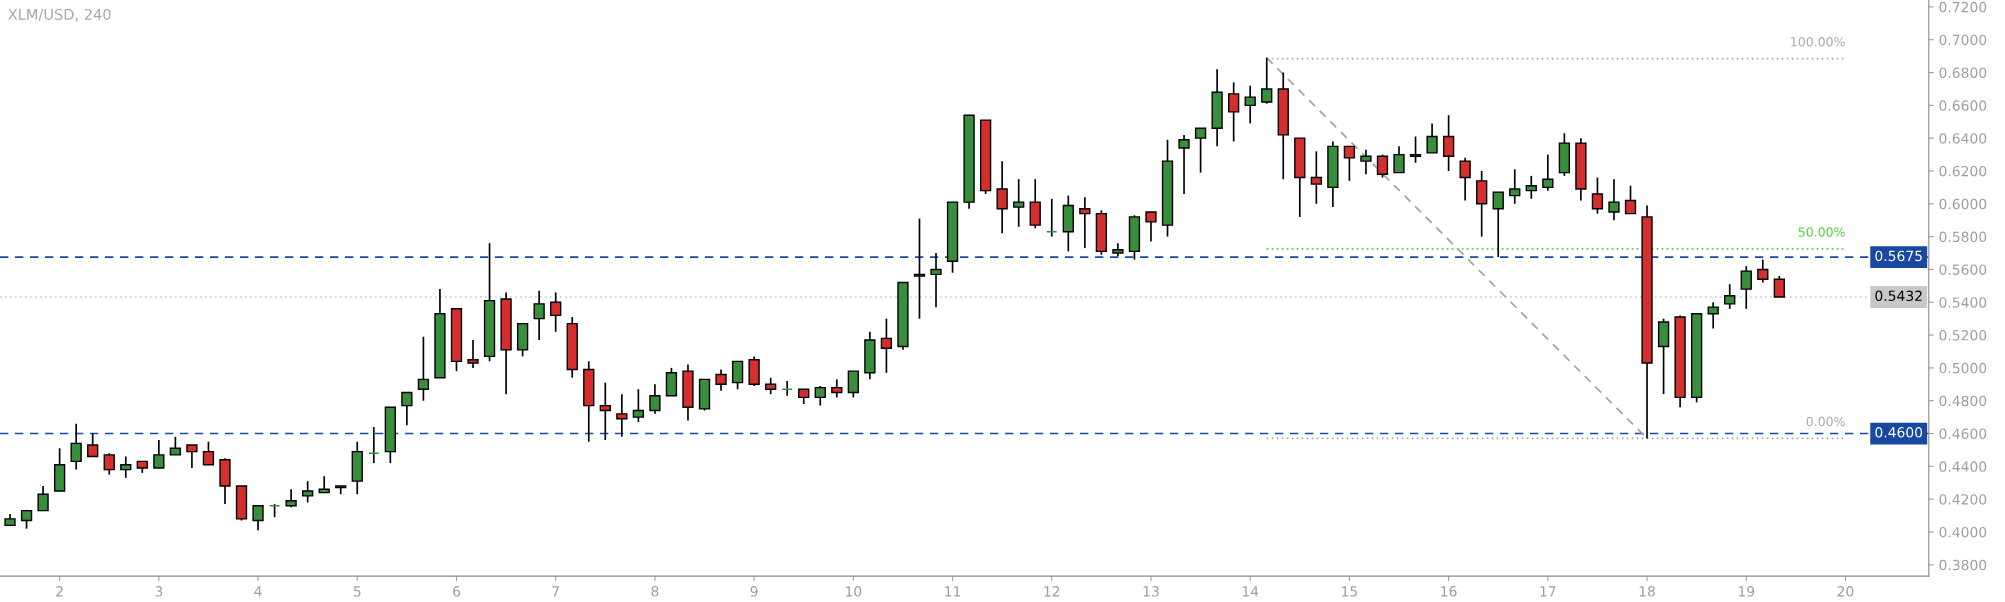  What do you see at coordinates (59, 591) in the screenshot?
I see `x-tick-label: 2` at bounding box center [59, 591].